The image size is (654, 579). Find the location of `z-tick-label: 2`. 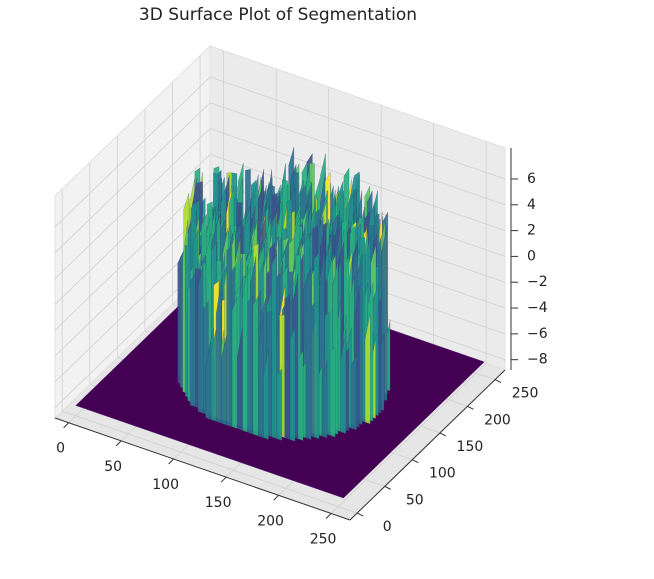

z-tick-label: 2 is located at coordinates (531, 231).